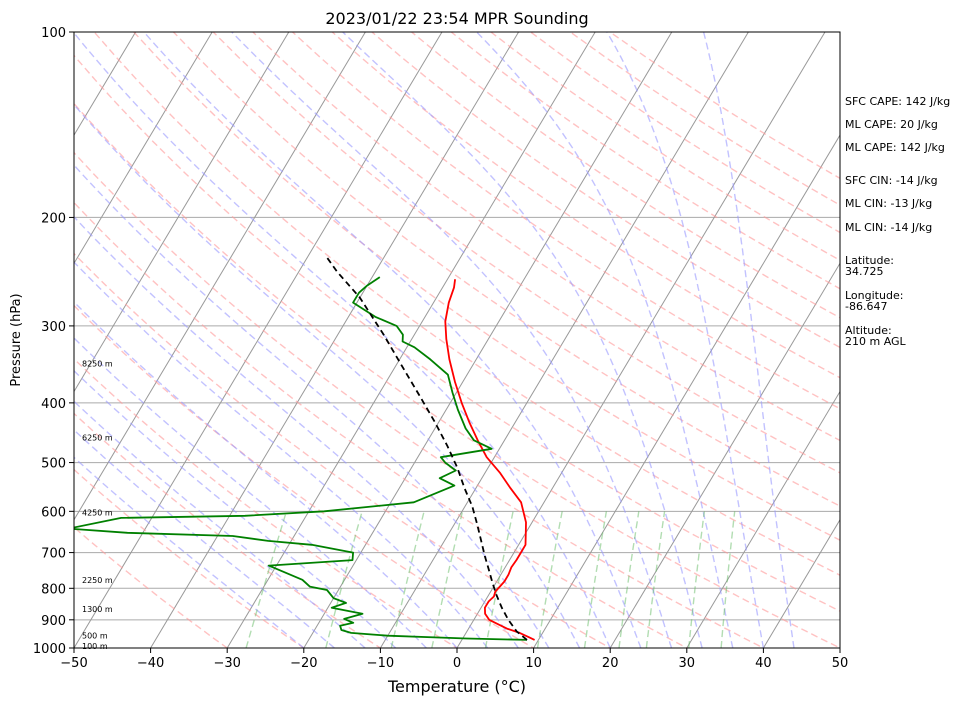 The height and width of the screenshot is (705, 960). Describe the element at coordinates (889, 227) in the screenshot. I see `ml-cin-stat-2: ML CIN: -14 J/kg` at that location.